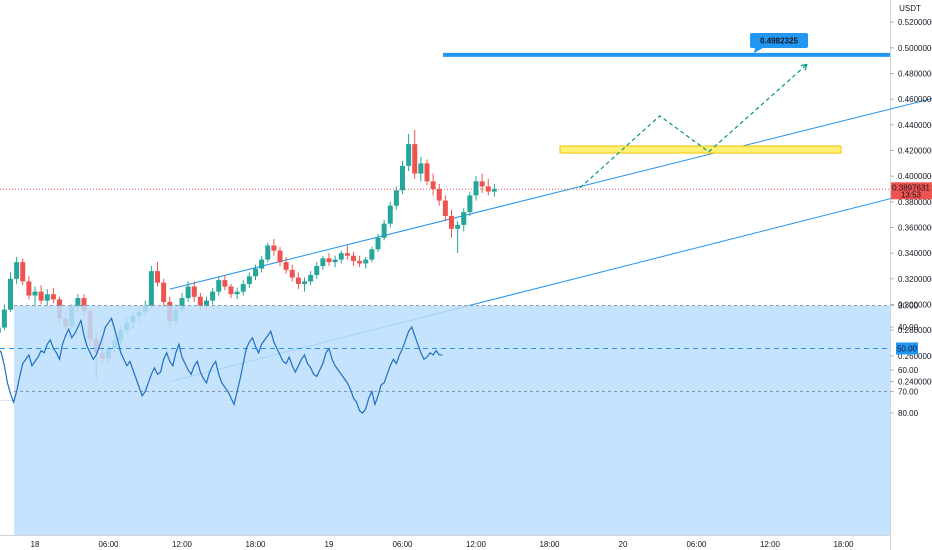  What do you see at coordinates (693, 126) in the screenshot?
I see `projection-path` at bounding box center [693, 126].